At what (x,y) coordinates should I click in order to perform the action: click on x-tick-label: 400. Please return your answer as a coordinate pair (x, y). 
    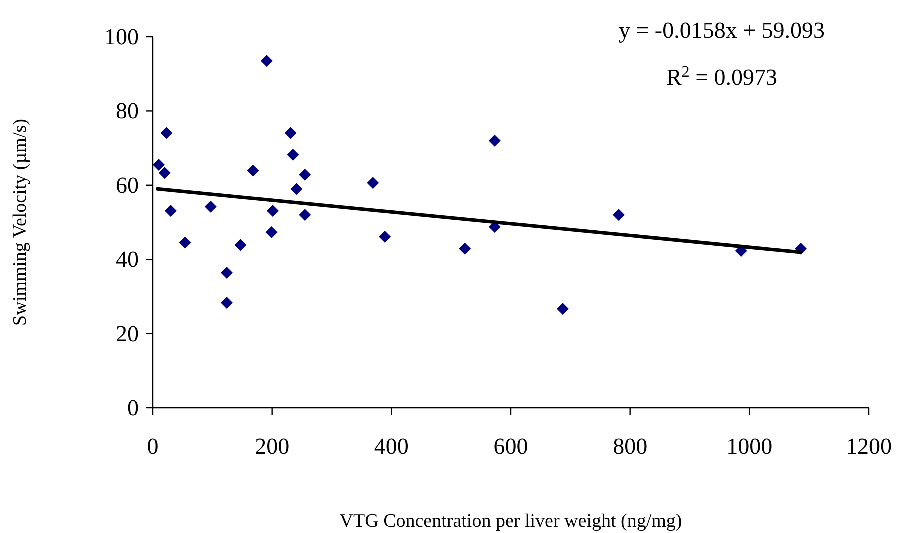
    Looking at the image, I should click on (391, 446).